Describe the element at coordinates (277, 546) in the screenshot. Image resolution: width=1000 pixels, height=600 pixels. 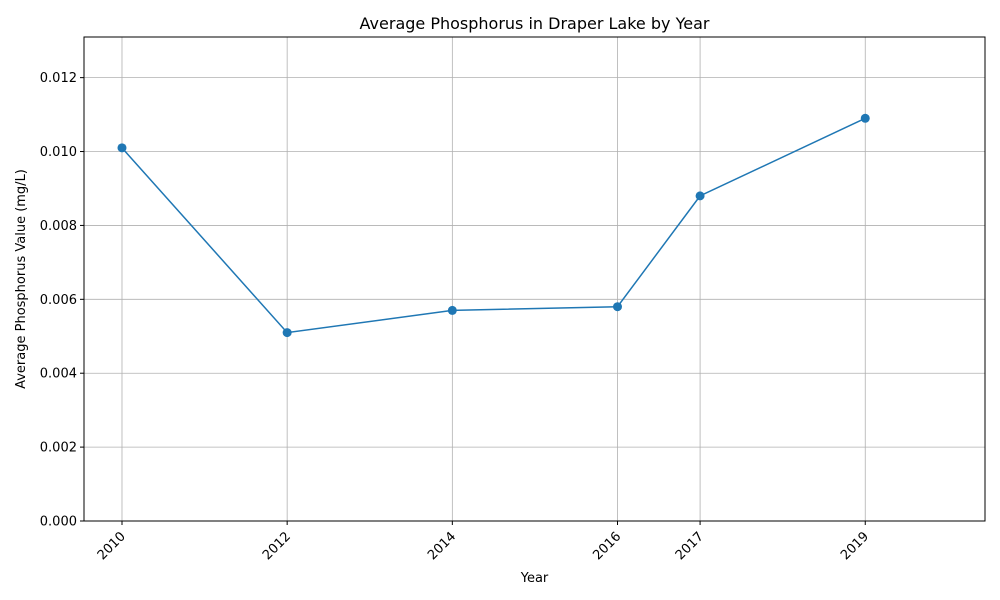
I see `x-tick-label: 2012` at that location.